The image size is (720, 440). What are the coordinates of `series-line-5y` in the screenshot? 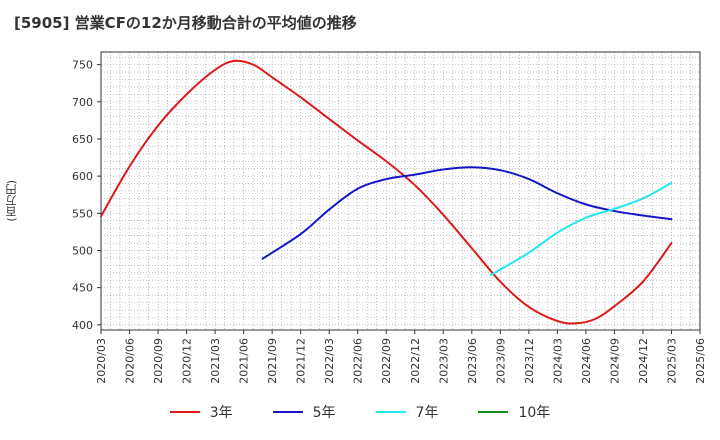 It's located at (467, 213).